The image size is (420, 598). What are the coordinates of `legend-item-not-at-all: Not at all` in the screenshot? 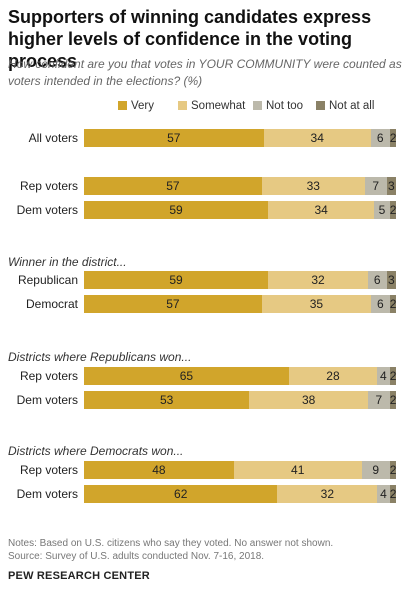 It's located at (345, 106).